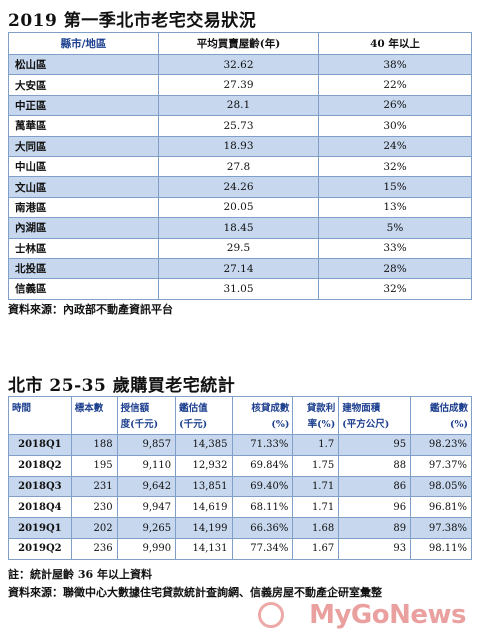 The image size is (480, 640). Describe the element at coordinates (238, 268) in the screenshot. I see `average-age-cell: 27.14` at that location.